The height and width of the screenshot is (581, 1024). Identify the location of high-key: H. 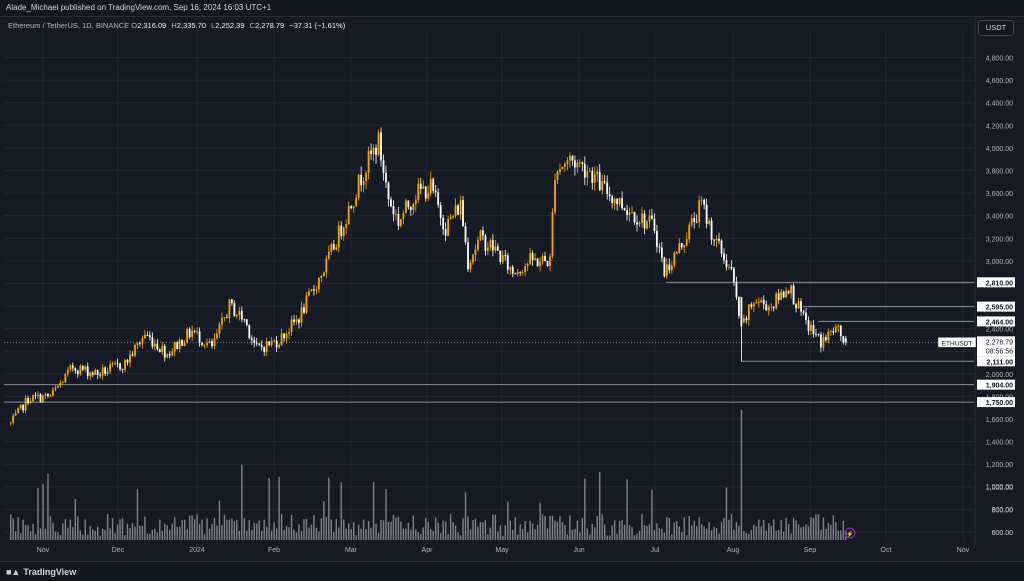
(174, 25).